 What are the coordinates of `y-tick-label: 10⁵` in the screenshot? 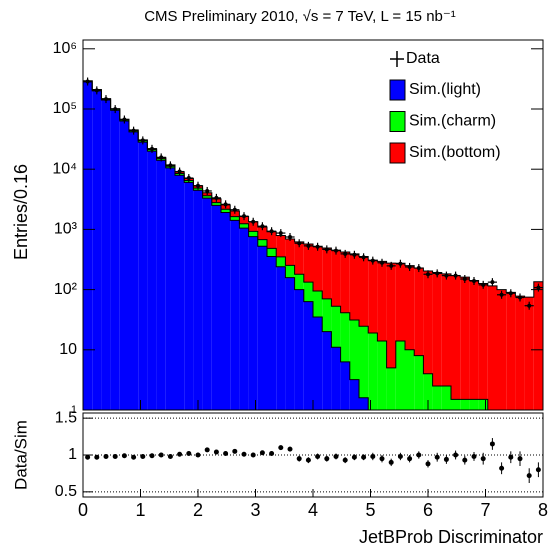 It's located at (65, 108).